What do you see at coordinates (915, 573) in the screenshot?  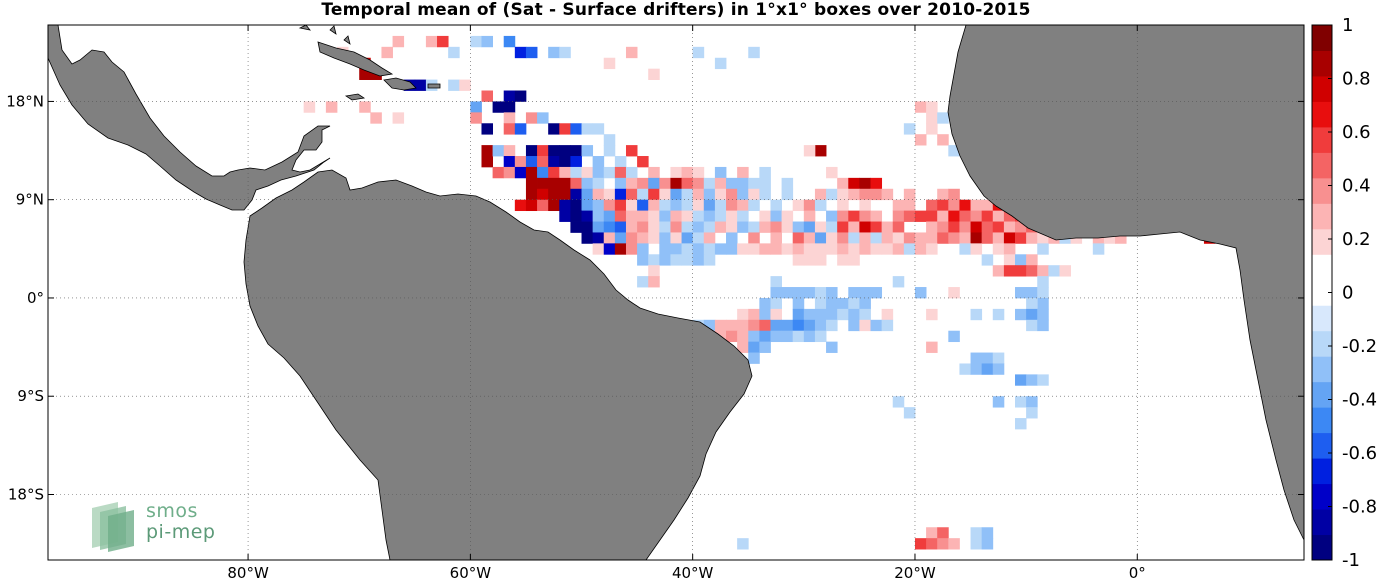 I see `x-tick-label: 20°W` at bounding box center [915, 573].